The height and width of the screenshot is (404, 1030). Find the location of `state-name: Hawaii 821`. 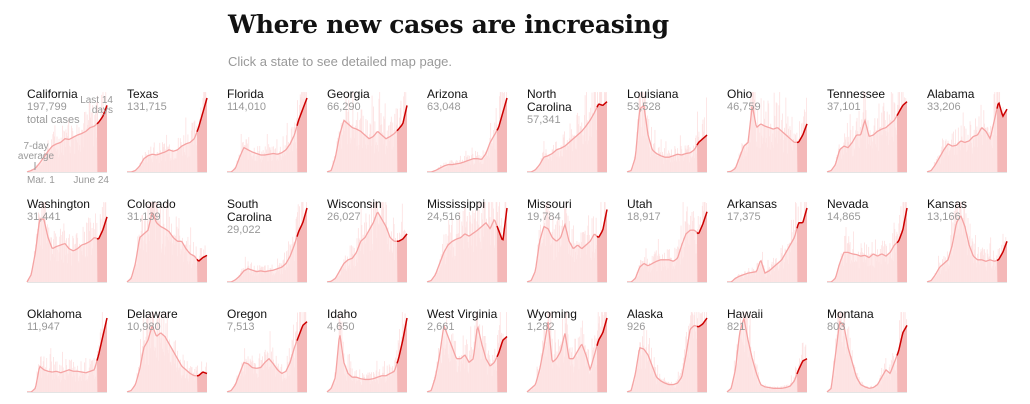

state-name: Hawaii 821 is located at coordinates (766, 321).